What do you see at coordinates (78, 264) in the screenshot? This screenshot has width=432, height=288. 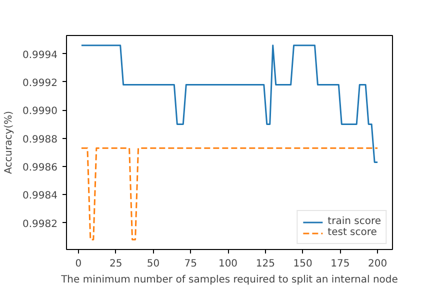 I see `x-tick-label: 0` at bounding box center [78, 264].